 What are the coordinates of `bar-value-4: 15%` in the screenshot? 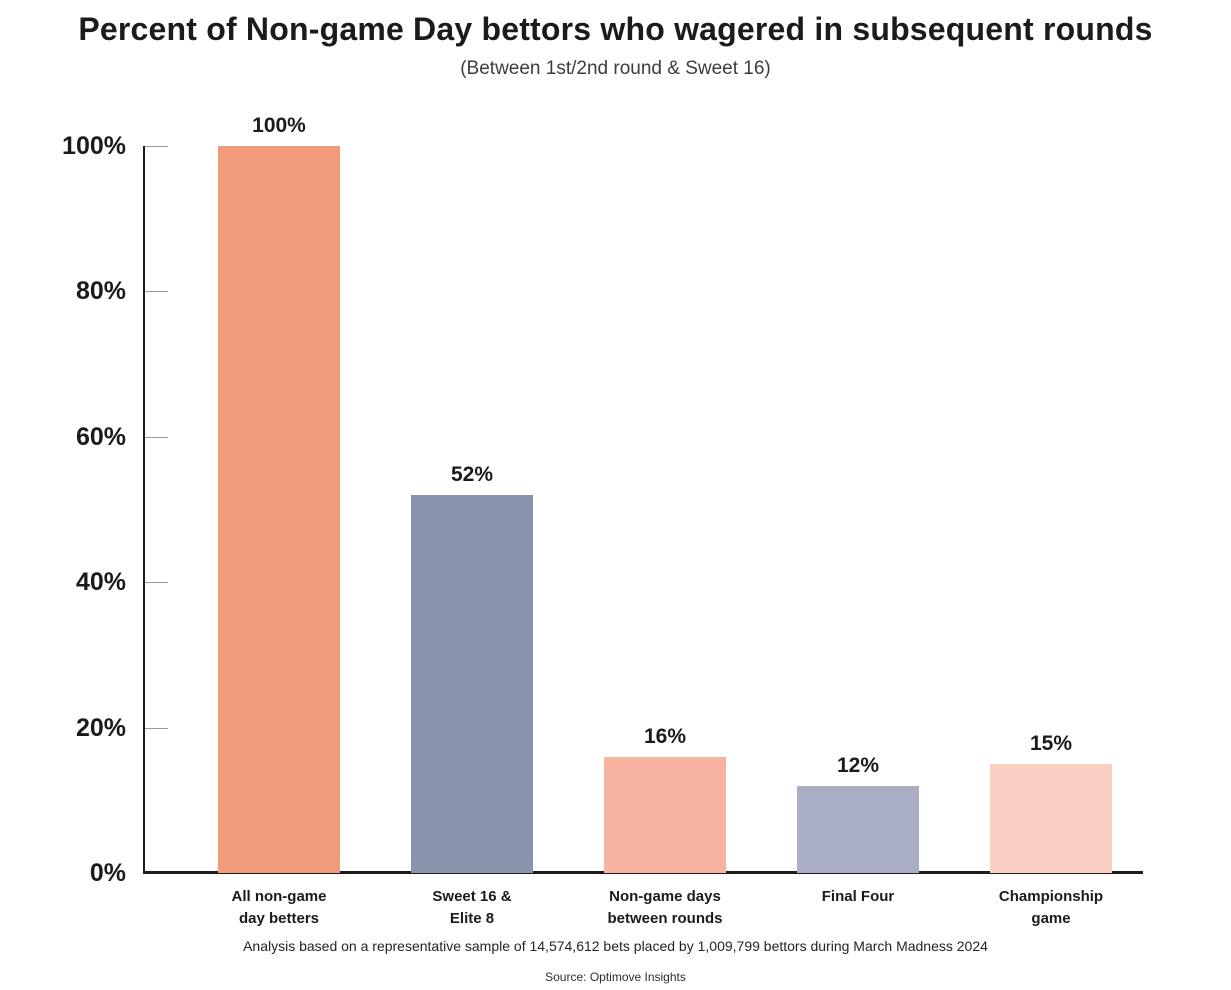 It's located at (1051, 743).